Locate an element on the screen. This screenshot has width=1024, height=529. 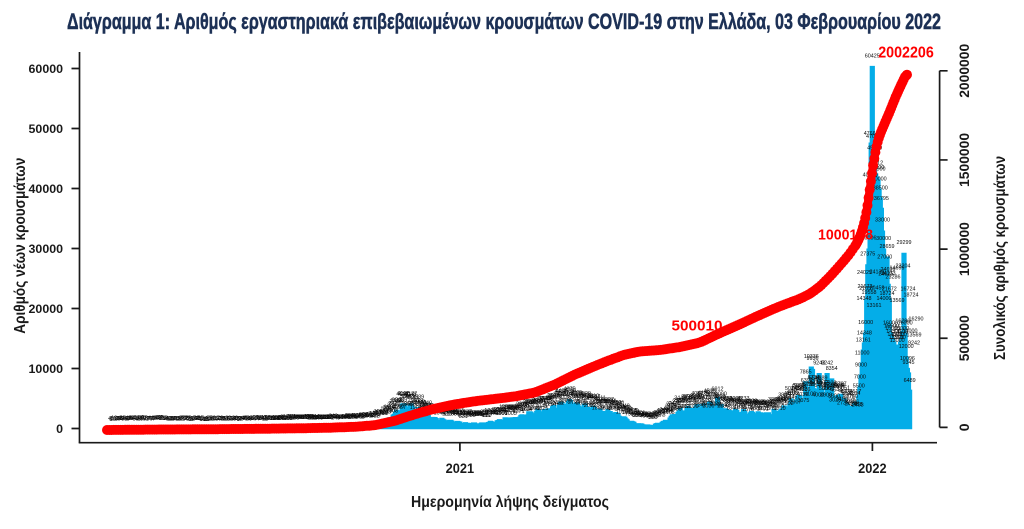
svg-text: 63 is located at coordinates (158, 418).